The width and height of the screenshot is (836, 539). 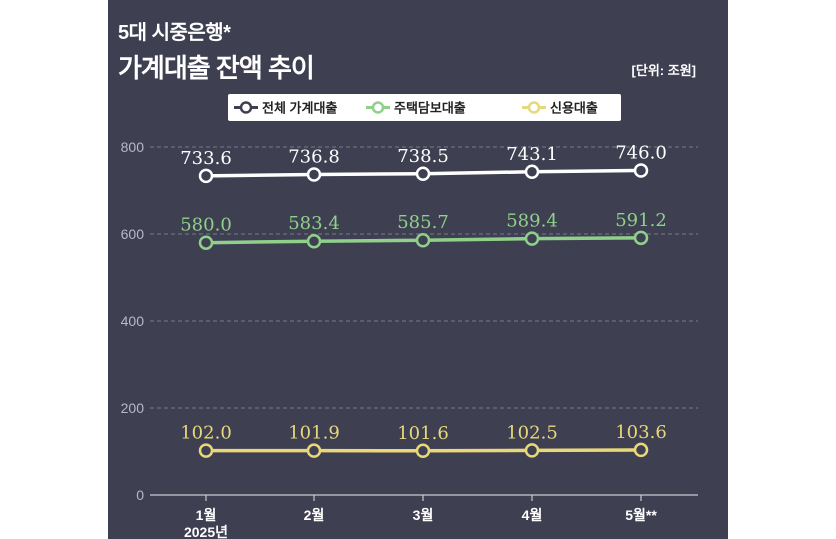 I want to click on data-label: 746.0, so click(x=641, y=152).